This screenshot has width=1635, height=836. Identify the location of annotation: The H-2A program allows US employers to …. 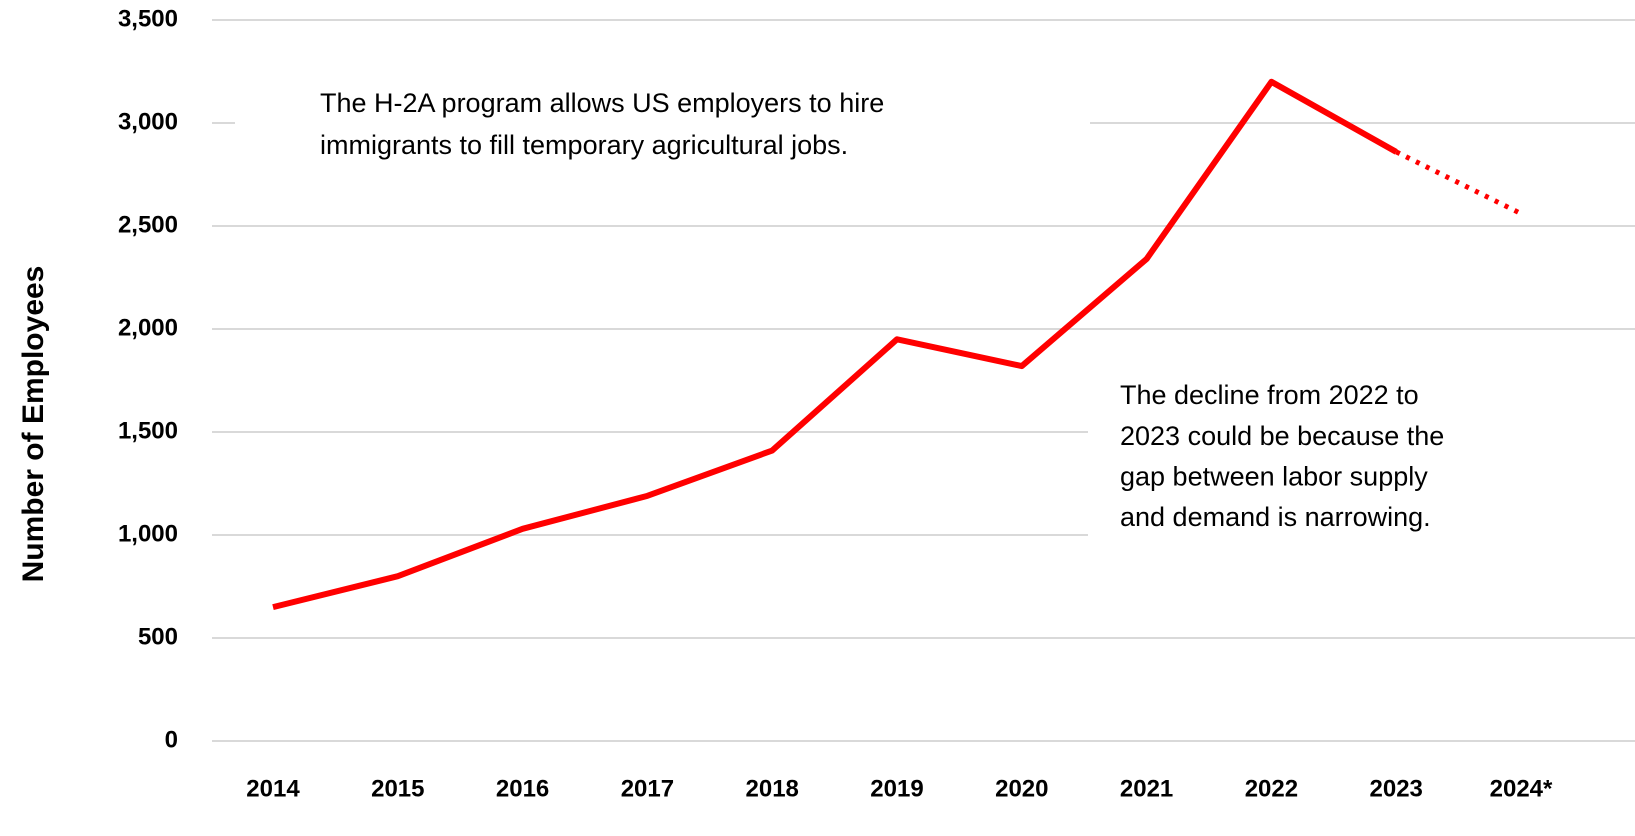
(602, 103).